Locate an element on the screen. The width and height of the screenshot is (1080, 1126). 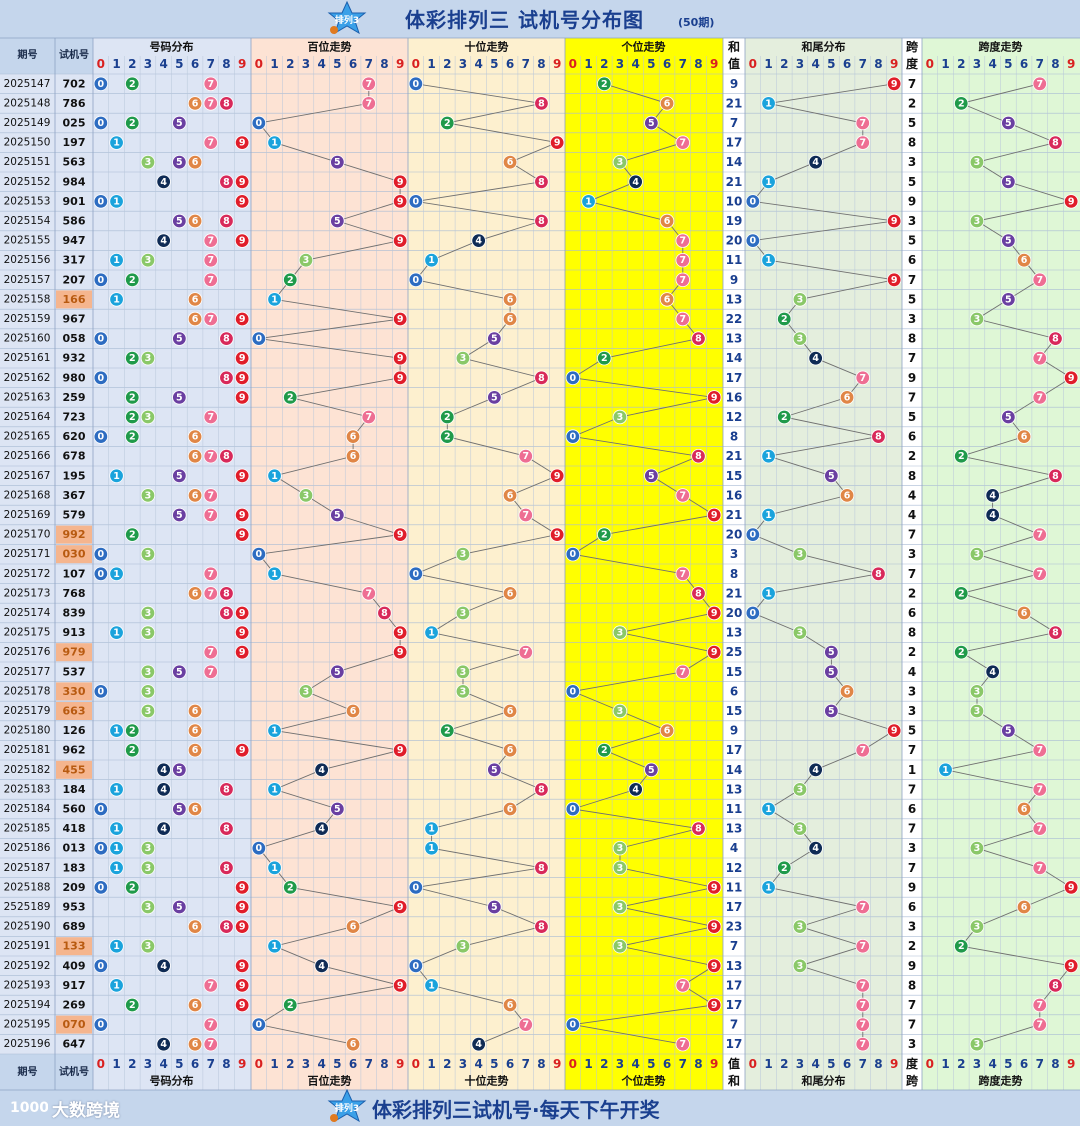
header-period: 期号 is located at coordinates (28, 54).